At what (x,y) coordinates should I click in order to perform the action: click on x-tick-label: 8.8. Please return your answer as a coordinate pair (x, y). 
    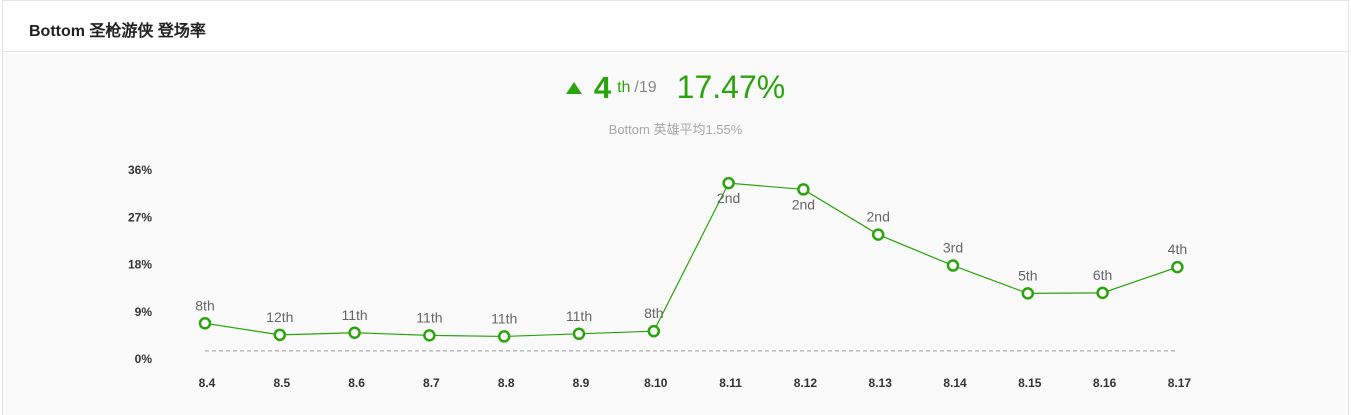
    Looking at the image, I should click on (506, 383).